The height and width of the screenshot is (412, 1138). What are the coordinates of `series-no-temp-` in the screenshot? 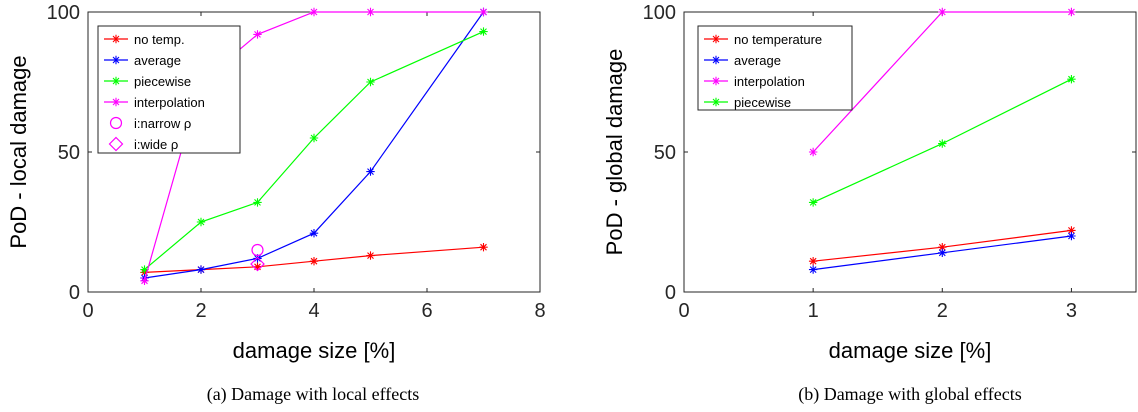 It's located at (314, 260).